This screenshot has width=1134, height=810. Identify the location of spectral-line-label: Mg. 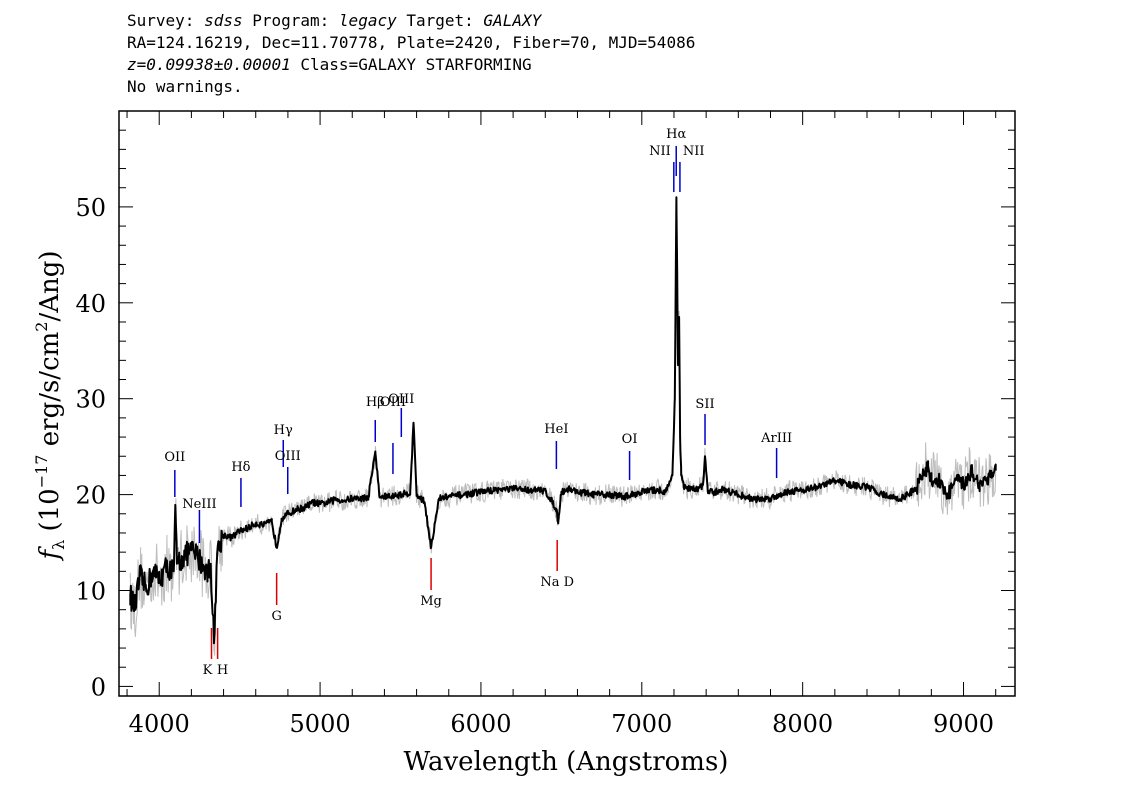
(431, 601).